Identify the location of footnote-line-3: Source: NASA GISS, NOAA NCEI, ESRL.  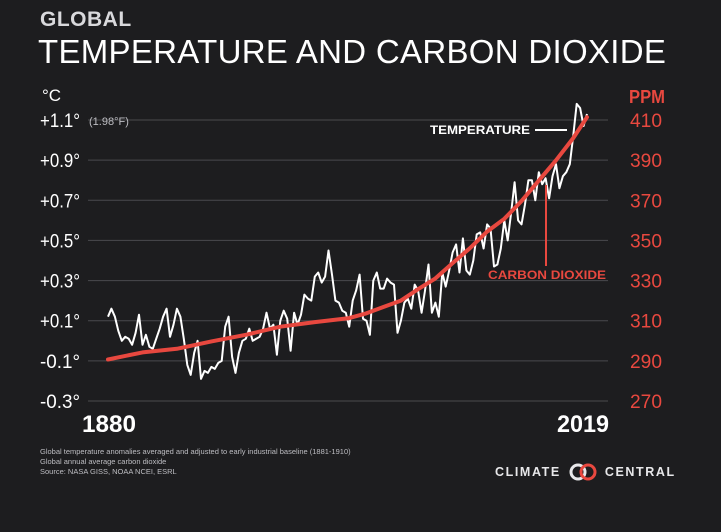
(108, 471).